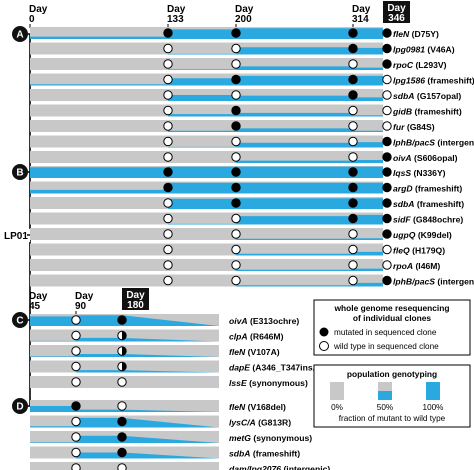  Describe the element at coordinates (433, 143) in the screenshot. I see `gene-label-a-7: lphB/pacS (intergenic)` at that location.